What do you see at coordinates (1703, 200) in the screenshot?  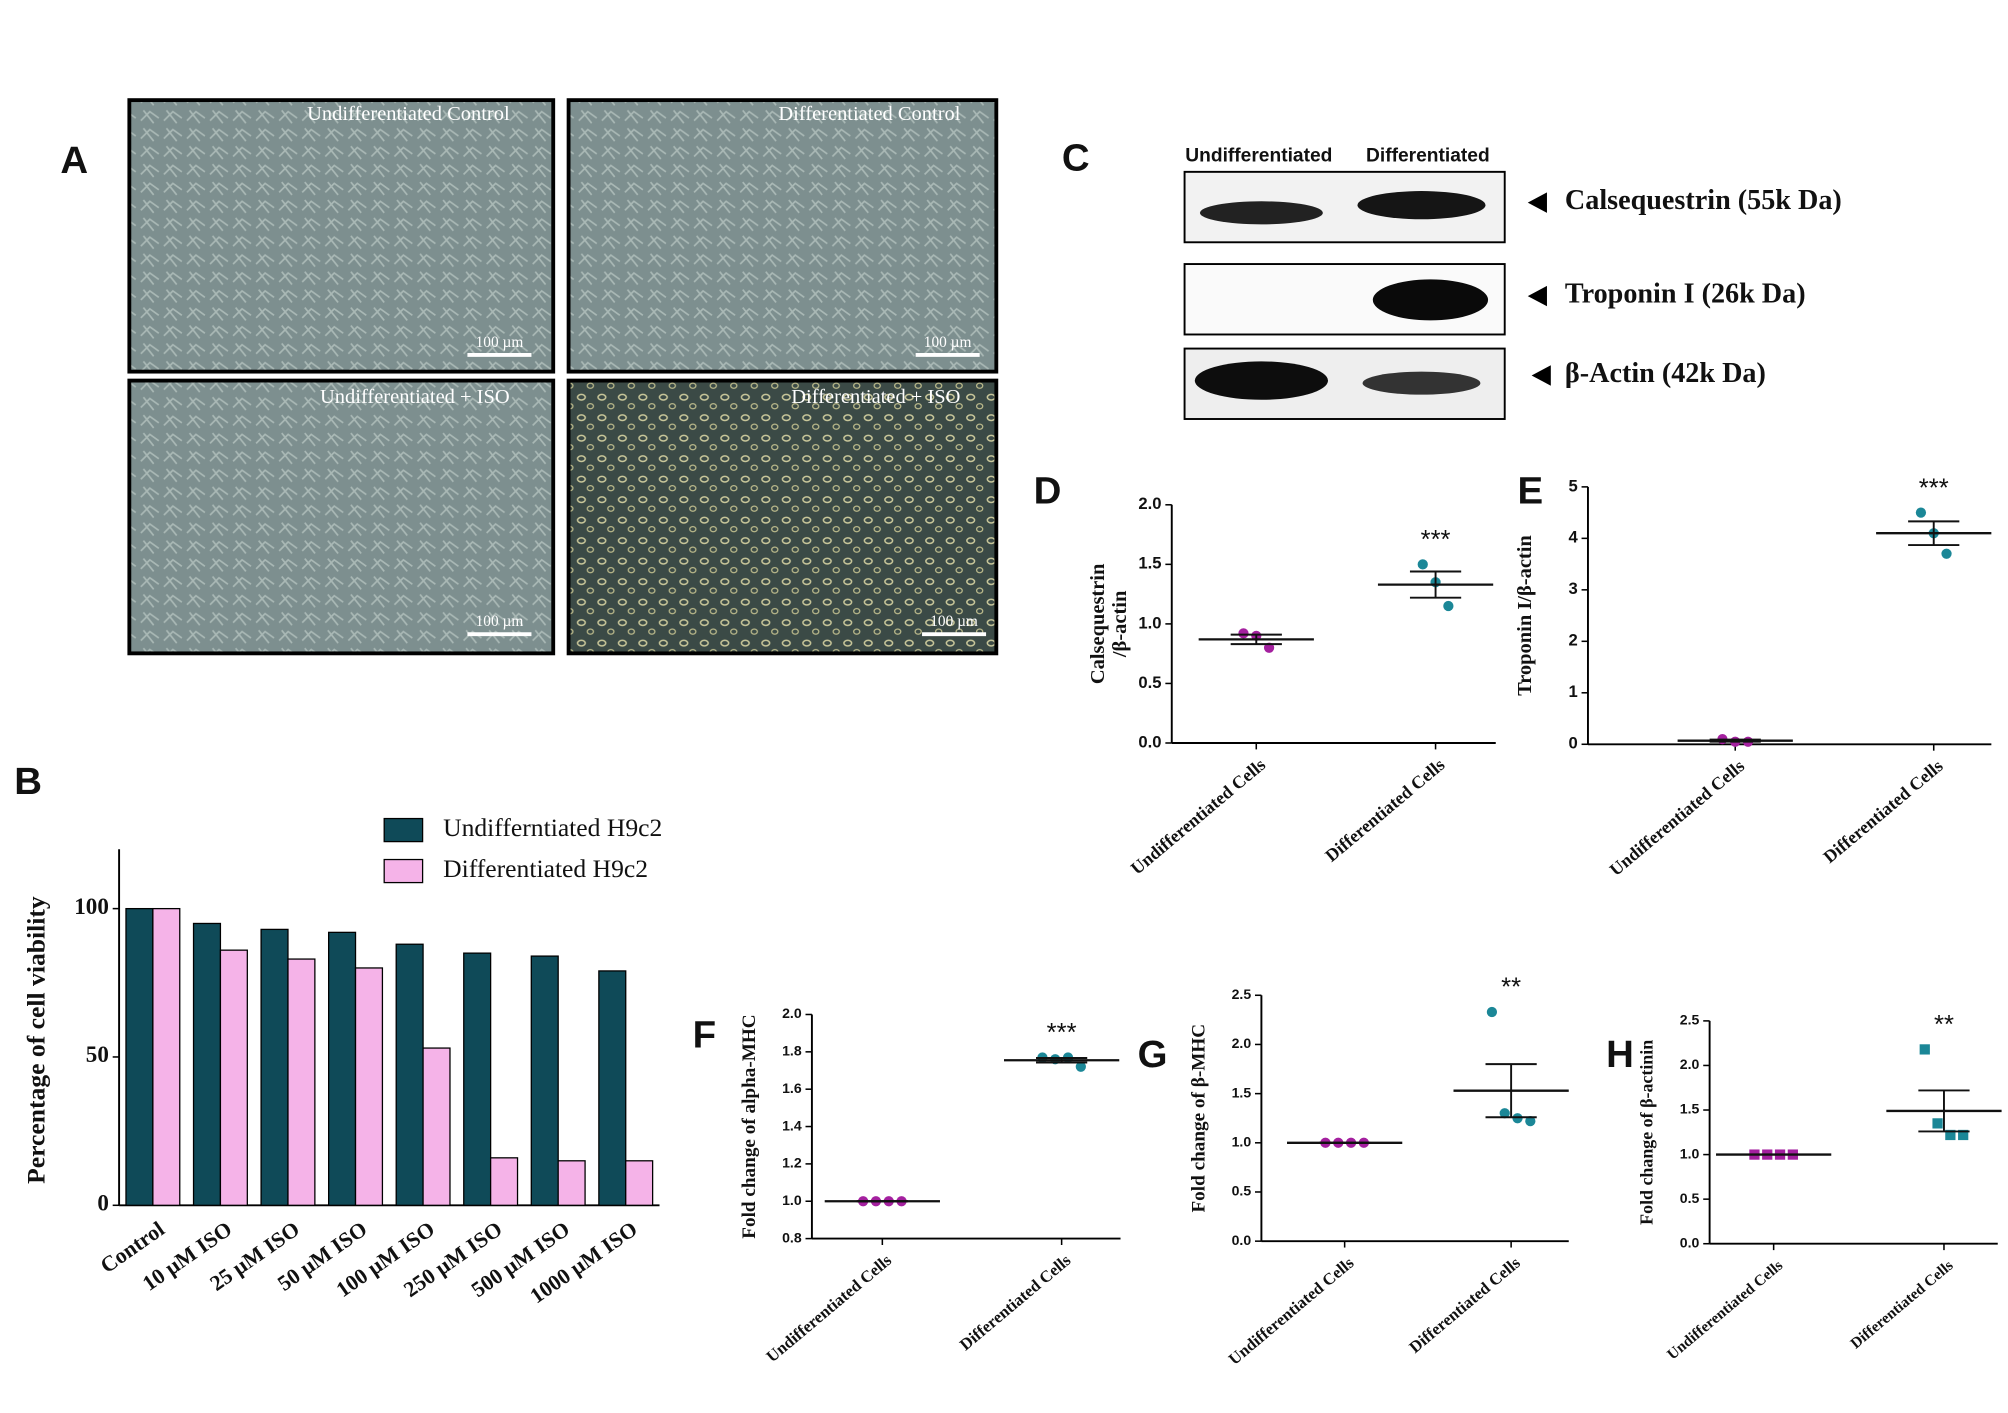 I see `band-label: Calsequestrin (55k Da)` at bounding box center [1703, 200].